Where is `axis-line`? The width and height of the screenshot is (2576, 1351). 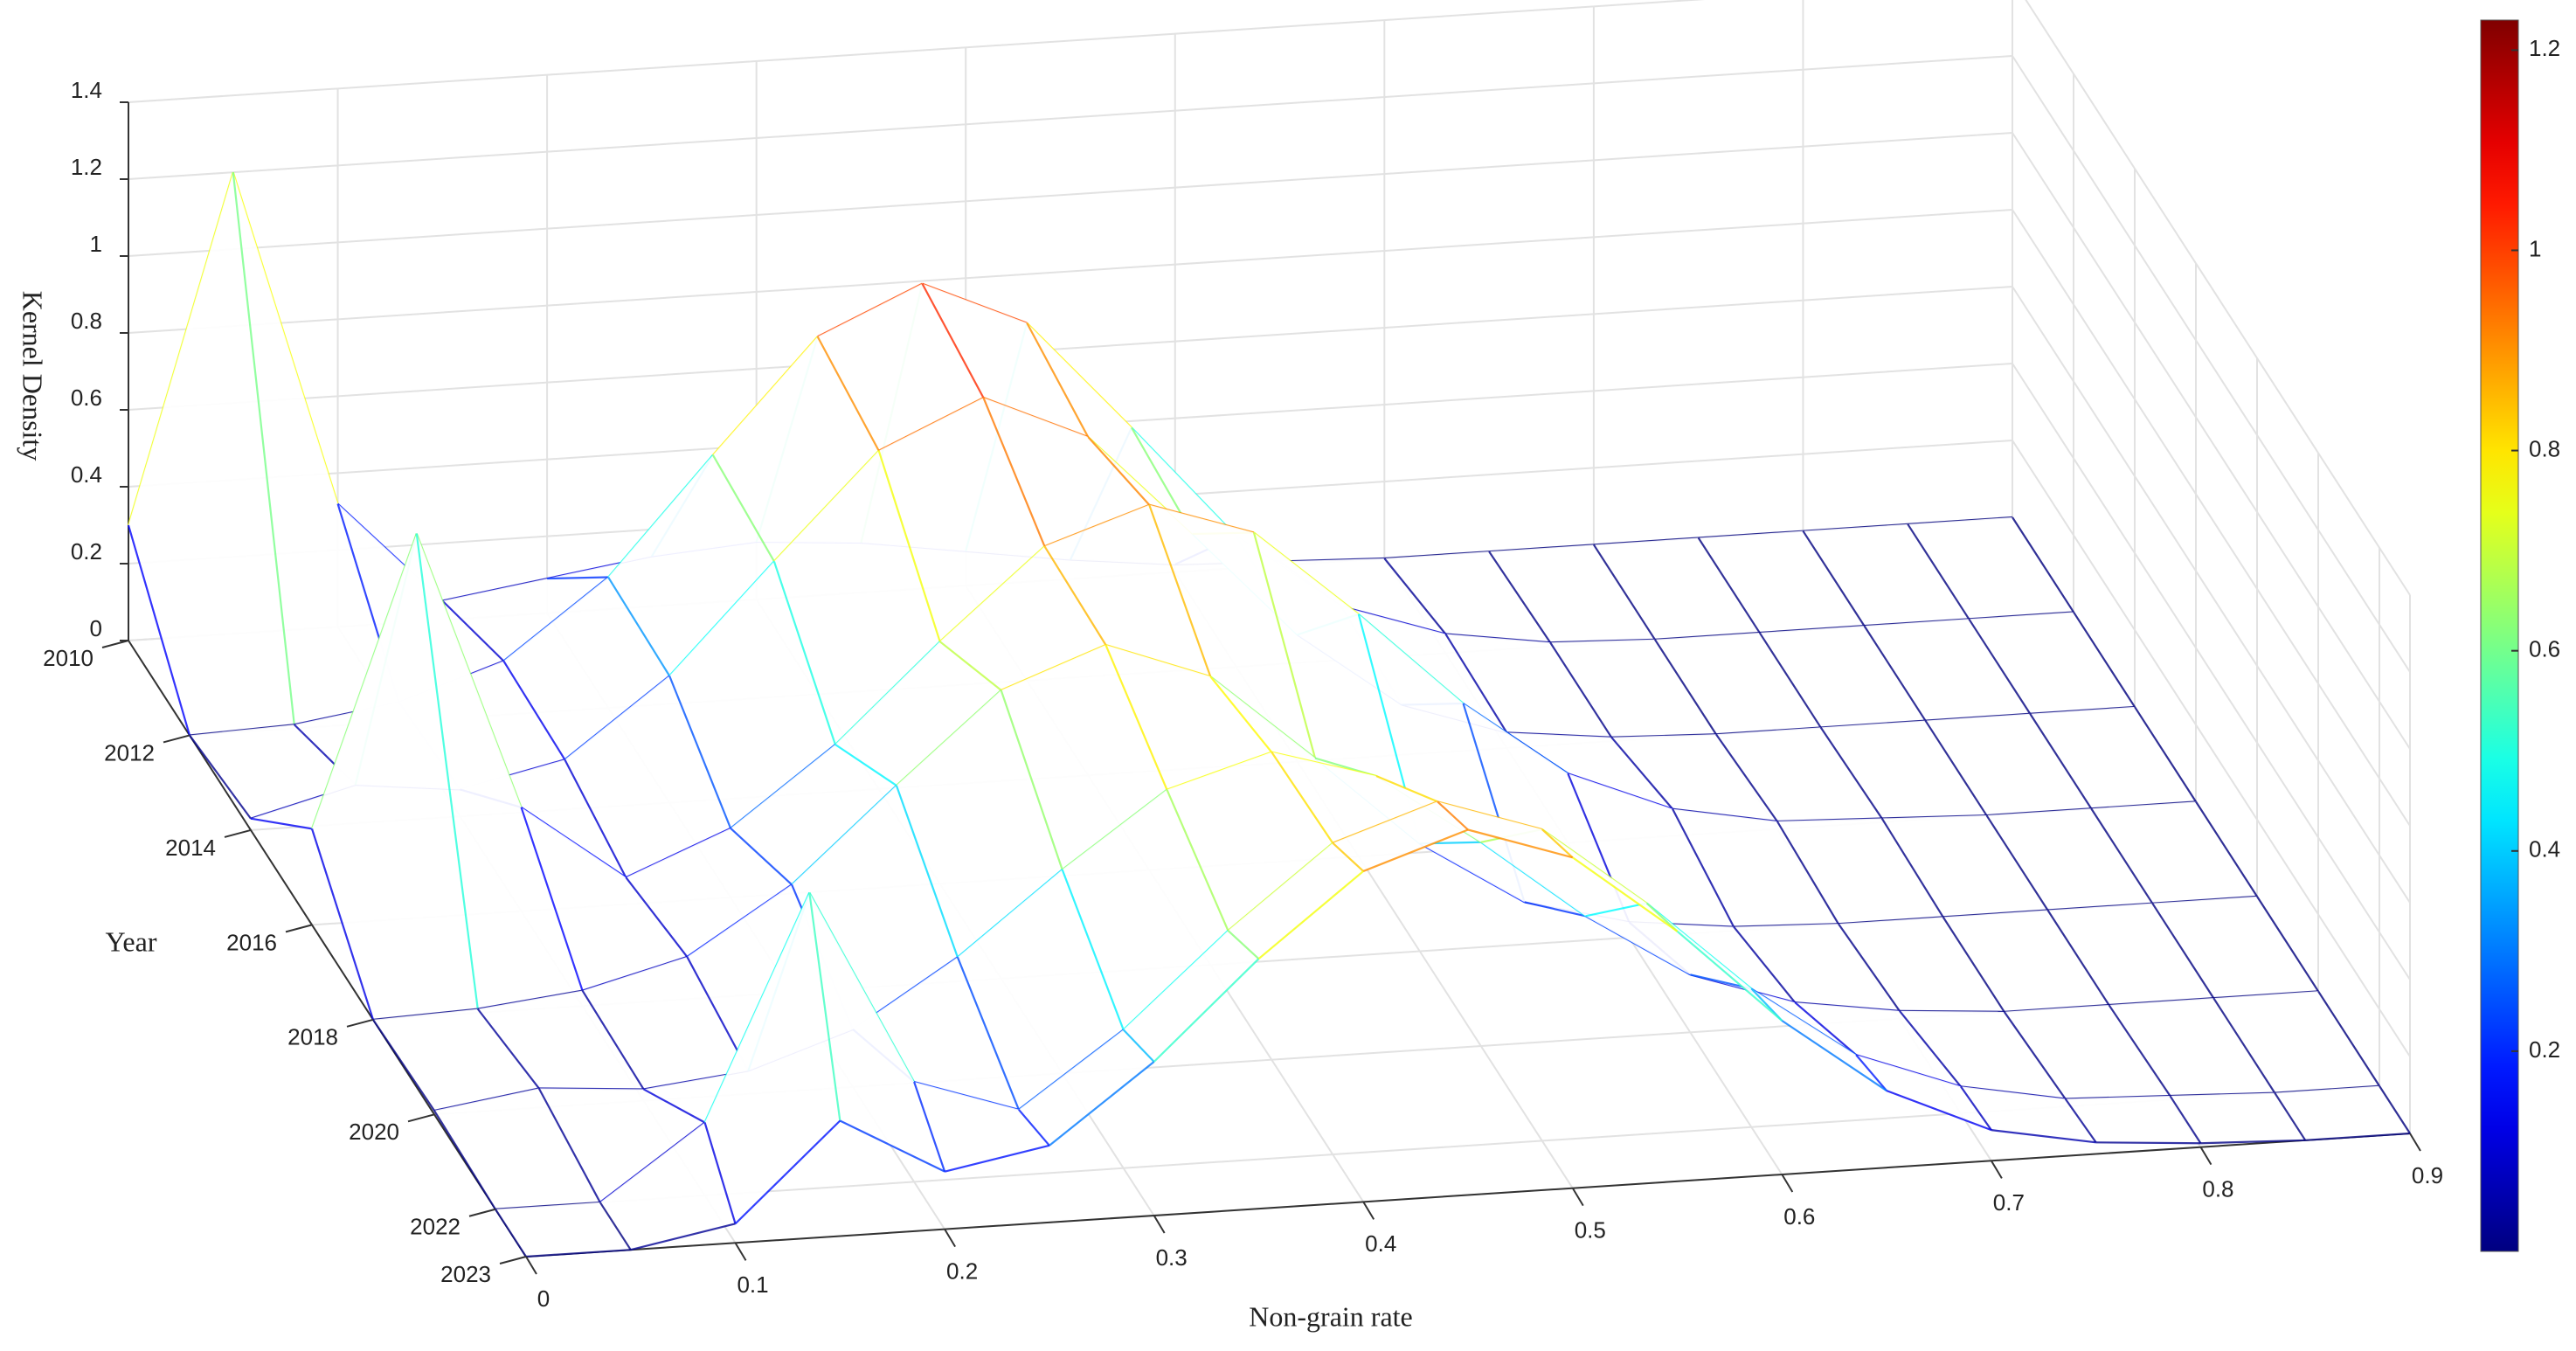
axis-line is located at coordinates (1468, 1195).